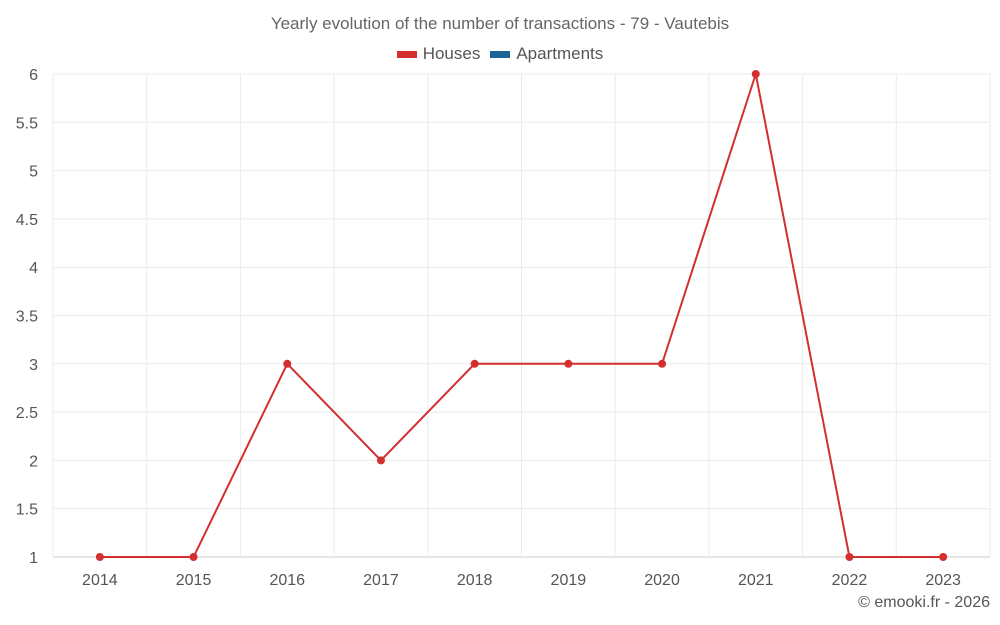 The image size is (1000, 625). Describe the element at coordinates (194, 580) in the screenshot. I see `x-tick-label: 2015` at that location.